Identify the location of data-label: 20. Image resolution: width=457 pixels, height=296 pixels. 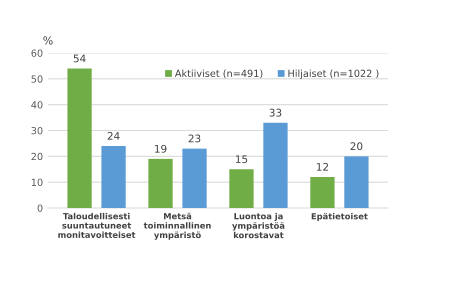
(356, 146).